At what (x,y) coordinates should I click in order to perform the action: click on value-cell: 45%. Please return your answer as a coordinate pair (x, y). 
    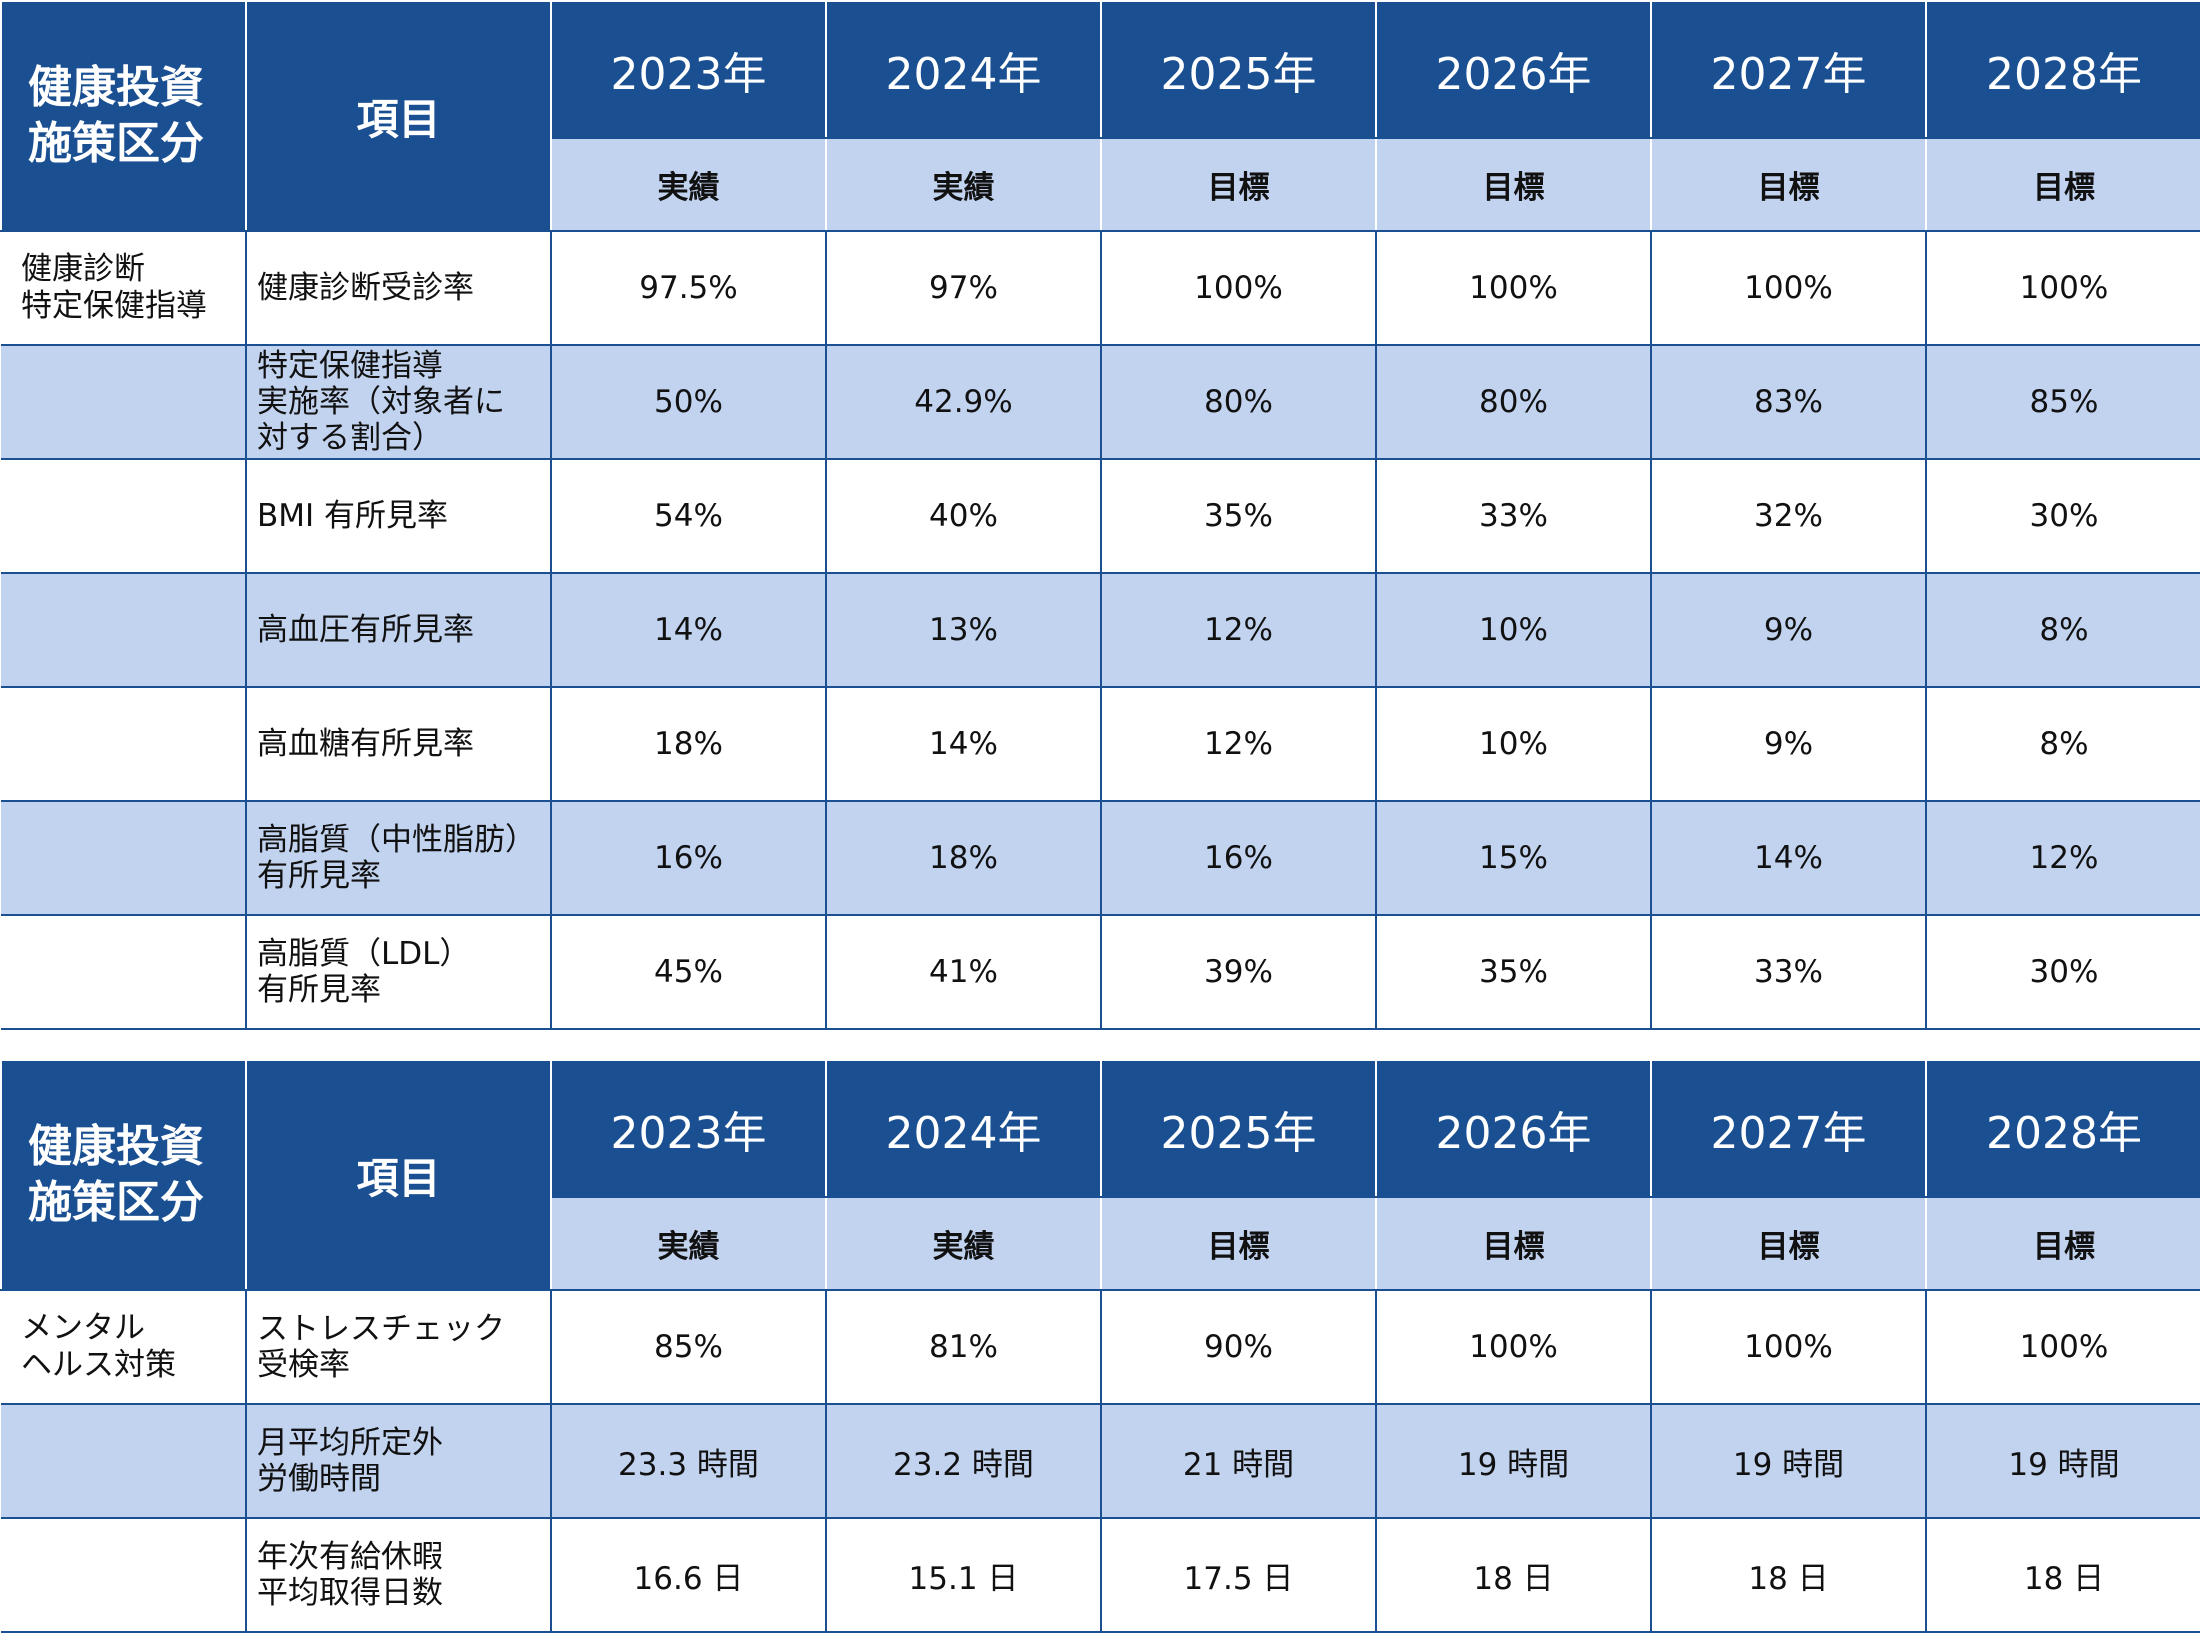
    Looking at the image, I should click on (688, 972).